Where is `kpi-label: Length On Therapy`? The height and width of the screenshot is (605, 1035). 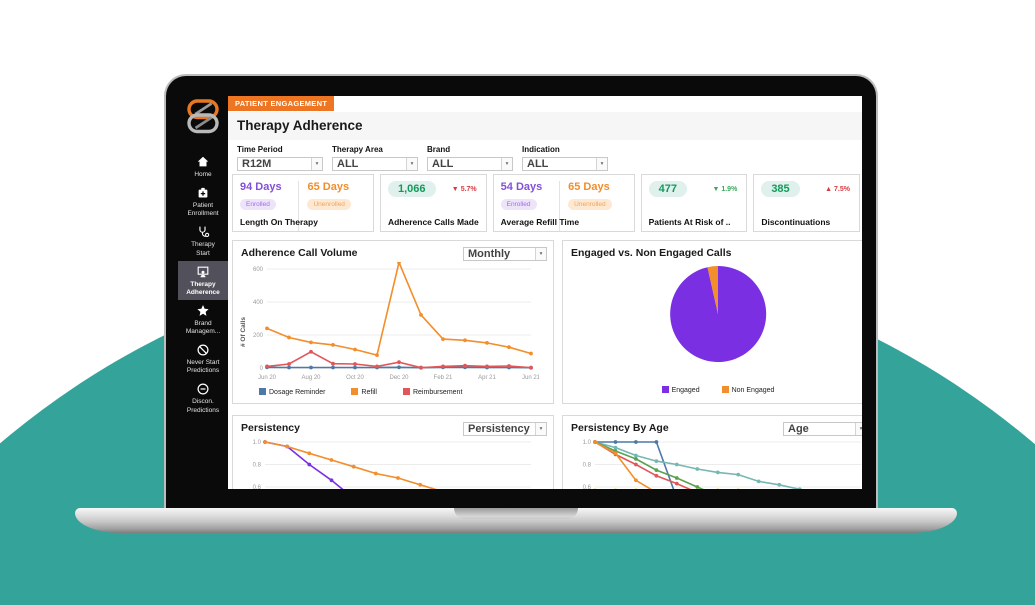 kpi-label: Length On Therapy is located at coordinates (279, 222).